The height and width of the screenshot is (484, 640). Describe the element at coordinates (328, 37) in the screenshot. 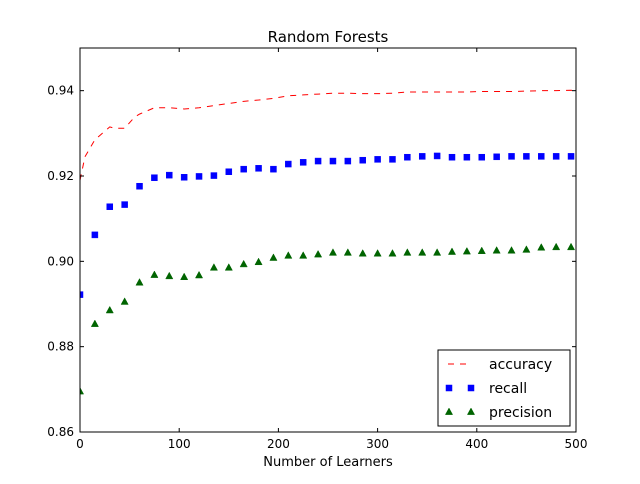

I see `chart-title: Random Forests` at that location.